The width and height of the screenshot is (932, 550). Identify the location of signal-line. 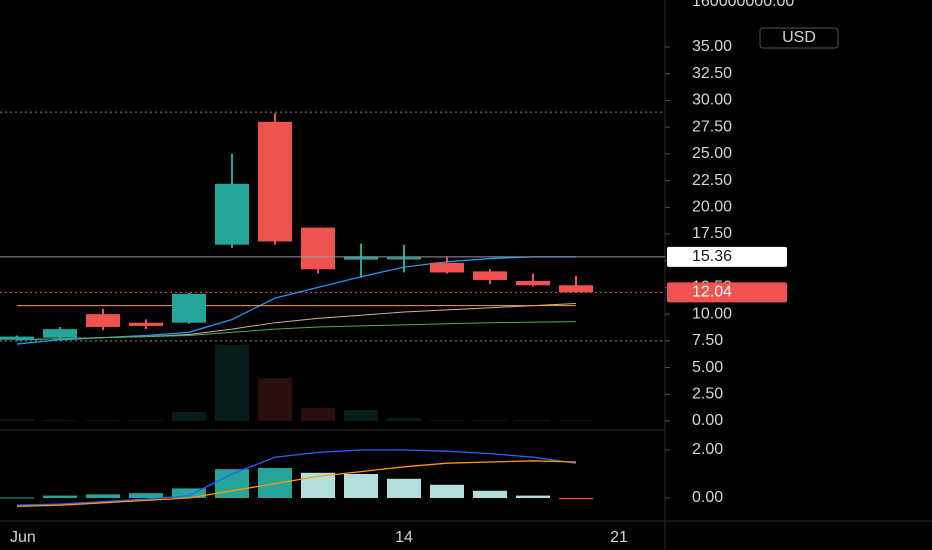
(296, 484).